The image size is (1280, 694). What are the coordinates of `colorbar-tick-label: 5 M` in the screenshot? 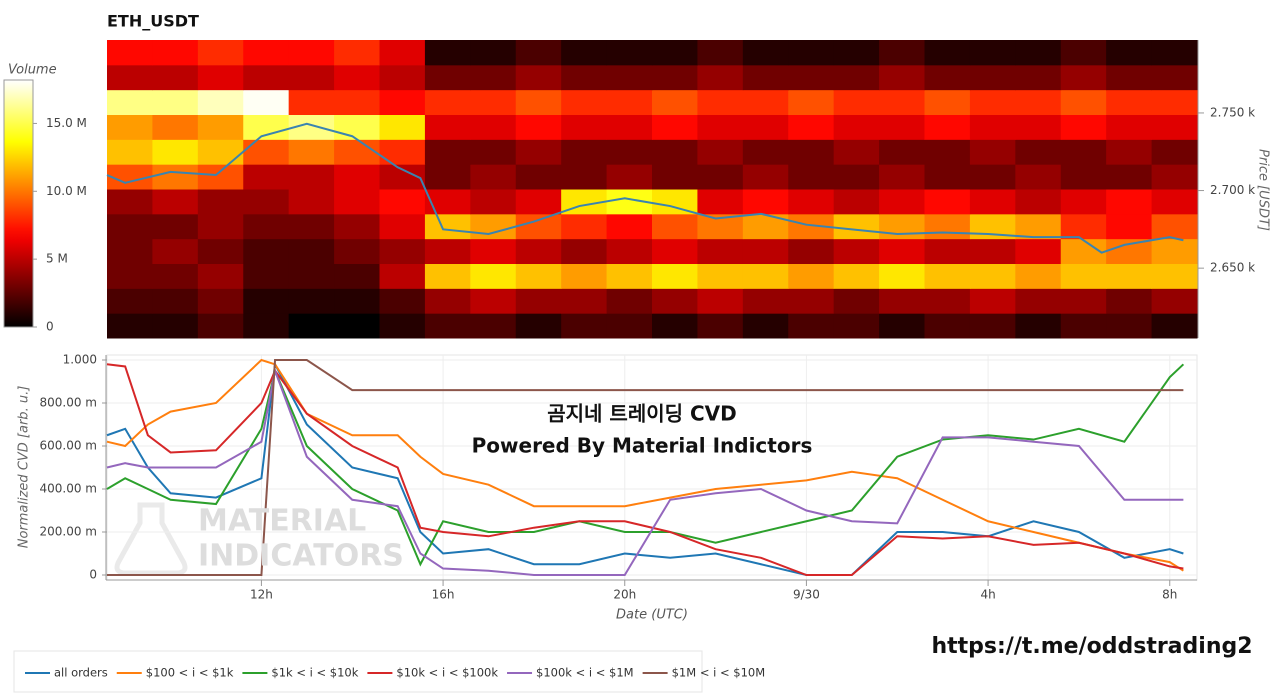 It's located at (57, 259).